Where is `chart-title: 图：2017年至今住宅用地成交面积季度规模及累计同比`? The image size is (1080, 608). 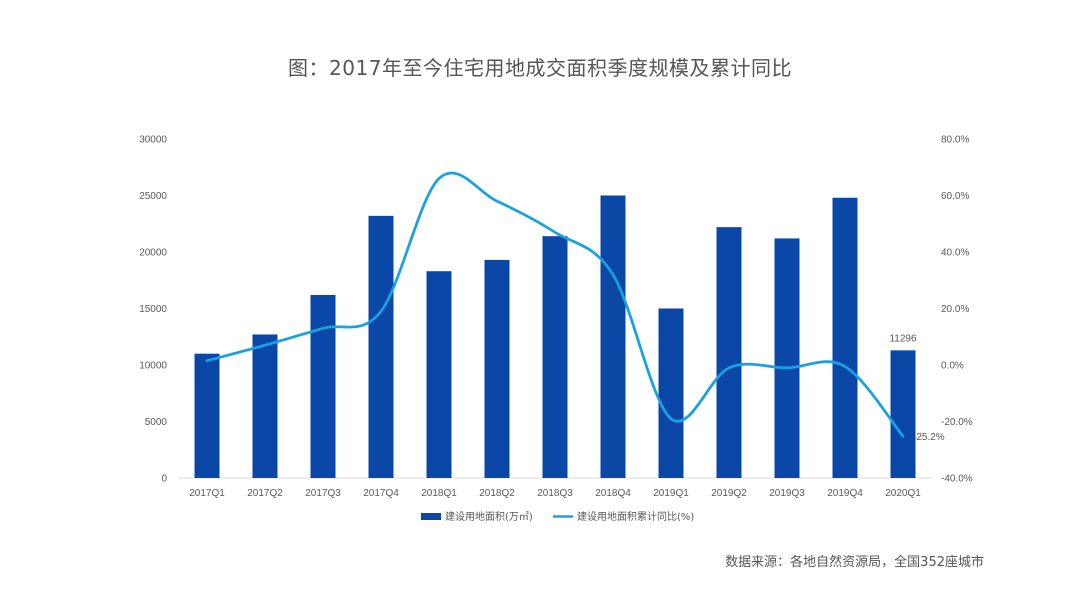 chart-title: 图：2017年至今住宅用地成交面积季度规模及累计同比 is located at coordinates (540, 68).